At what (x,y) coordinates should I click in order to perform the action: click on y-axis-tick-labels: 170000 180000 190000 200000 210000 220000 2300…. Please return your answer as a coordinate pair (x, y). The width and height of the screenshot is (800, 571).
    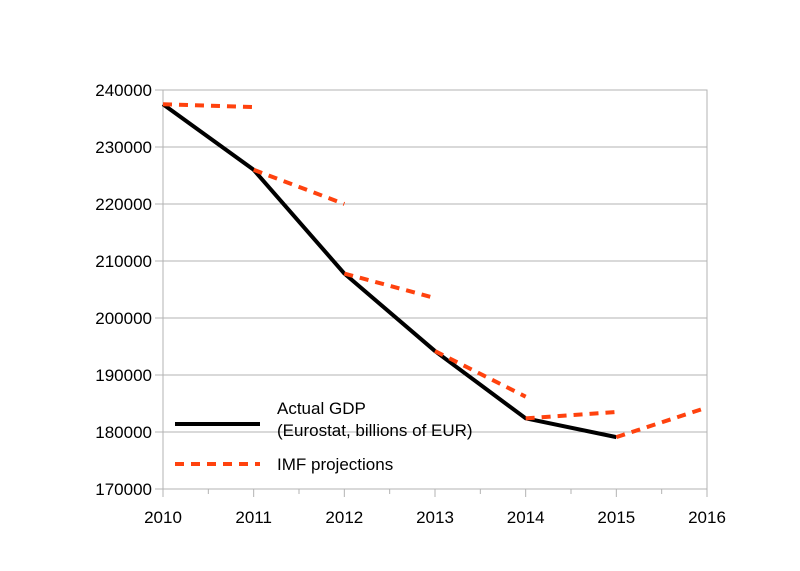
    Looking at the image, I should click on (123, 290).